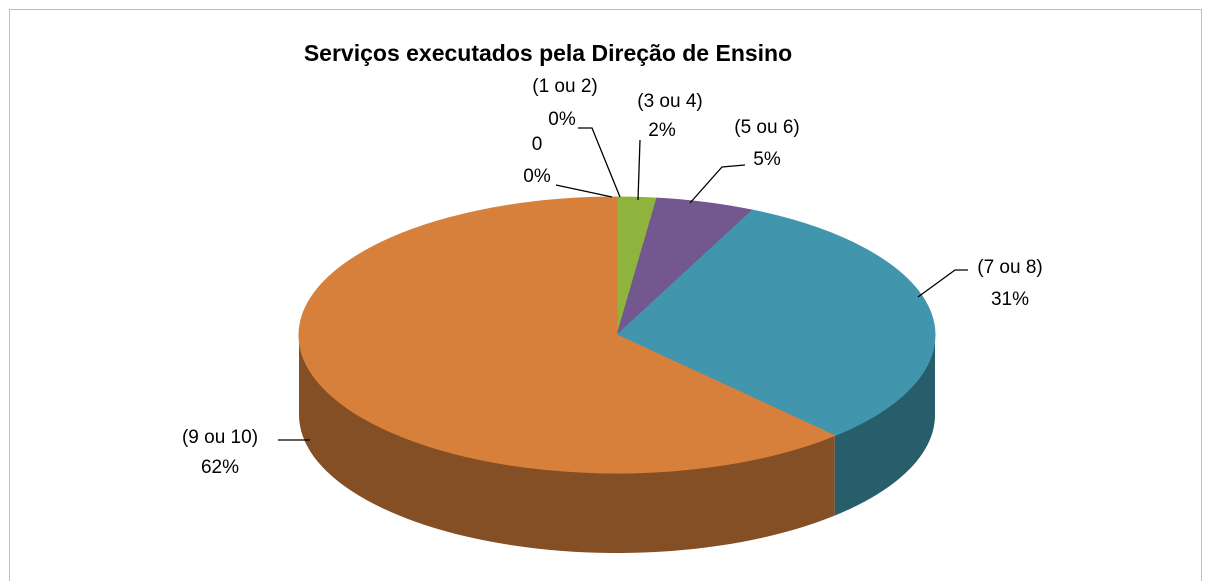  I want to click on slice-label: 0, so click(537, 144).